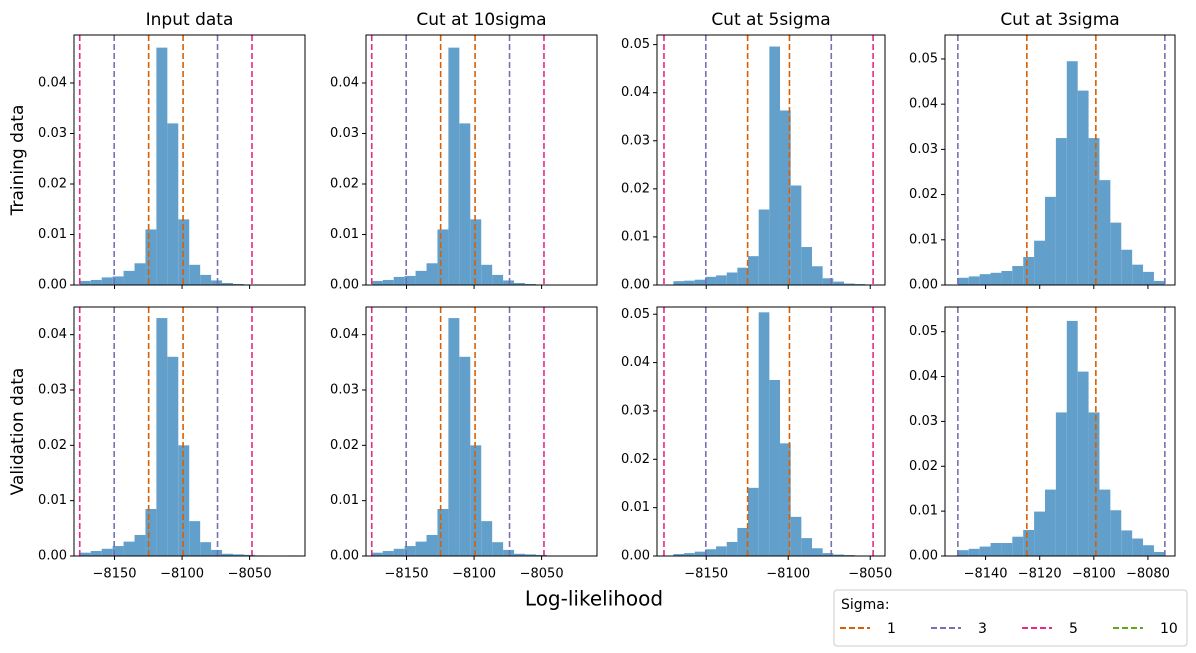  I want to click on x-tick-label: −8050, so click(250, 574).